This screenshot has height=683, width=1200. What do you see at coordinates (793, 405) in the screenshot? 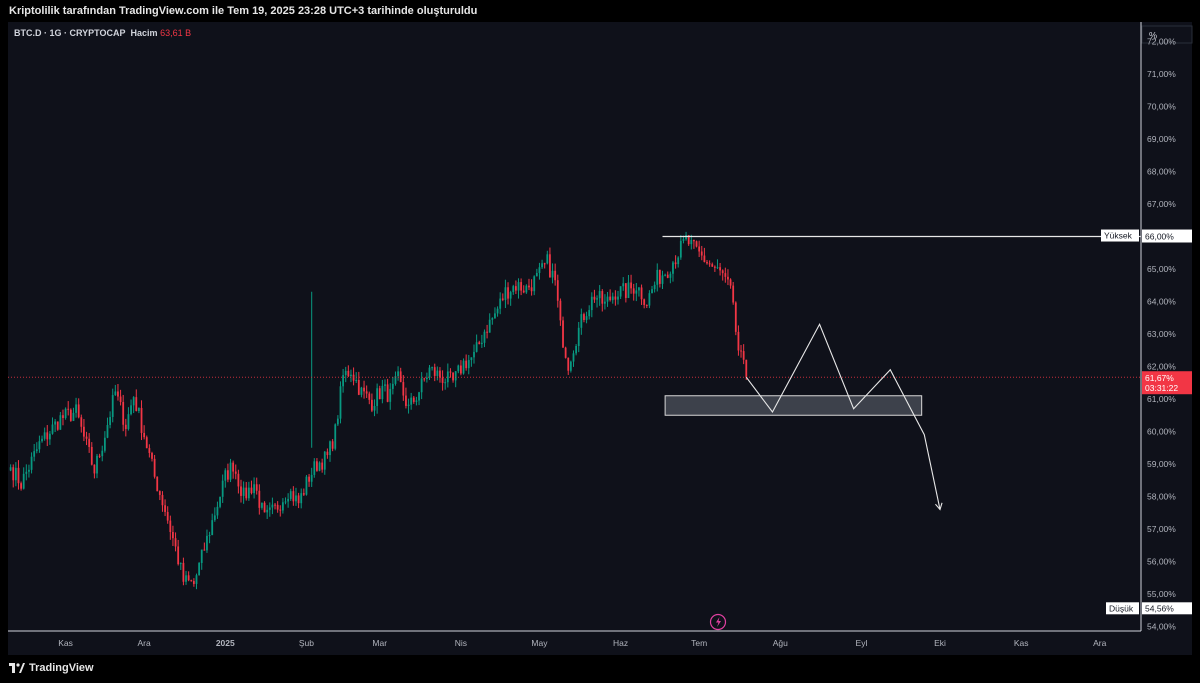
I see `support-zone-box` at bounding box center [793, 405].